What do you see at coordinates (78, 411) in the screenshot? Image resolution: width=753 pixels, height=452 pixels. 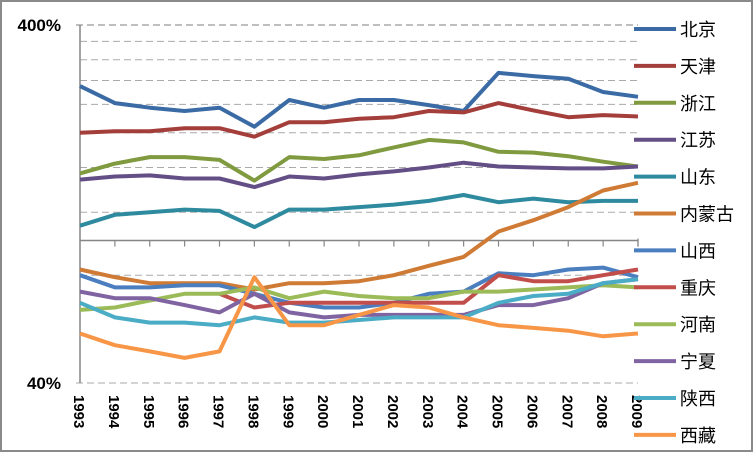 I see `x-tick-label: 1993` at bounding box center [78, 411].